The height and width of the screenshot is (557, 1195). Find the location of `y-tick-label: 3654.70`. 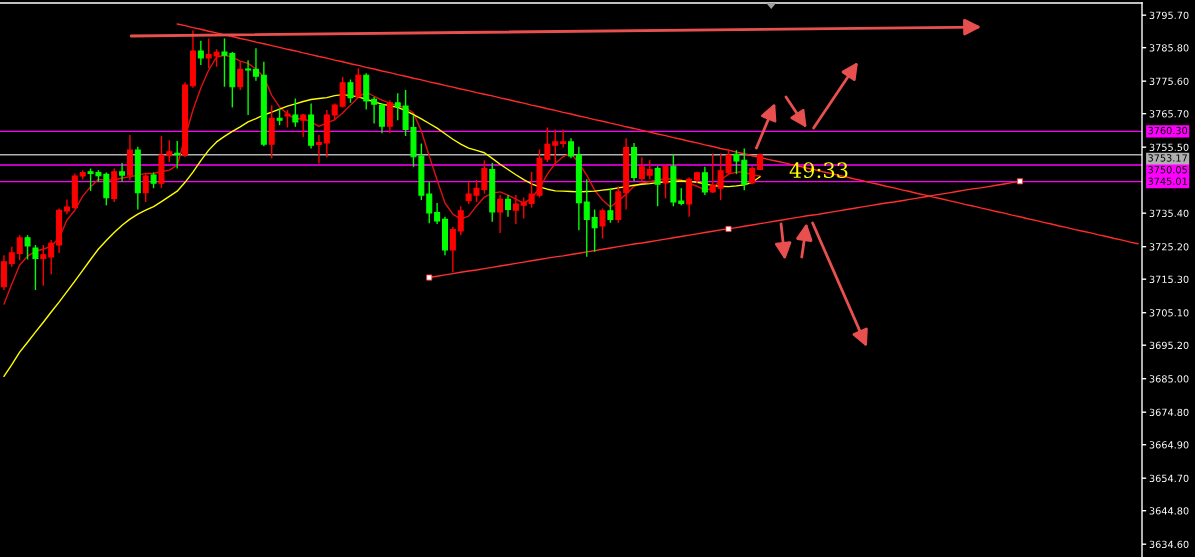

y-tick-label: 3654.70 is located at coordinates (1169, 478).